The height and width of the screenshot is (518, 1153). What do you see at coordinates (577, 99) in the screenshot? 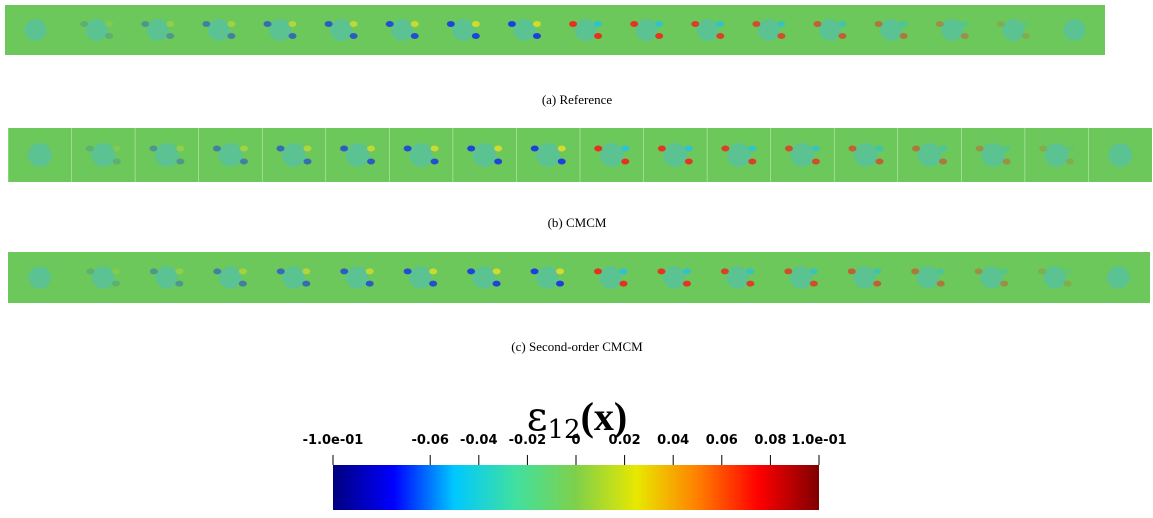
I see `caption: (a) Reference` at bounding box center [577, 99].